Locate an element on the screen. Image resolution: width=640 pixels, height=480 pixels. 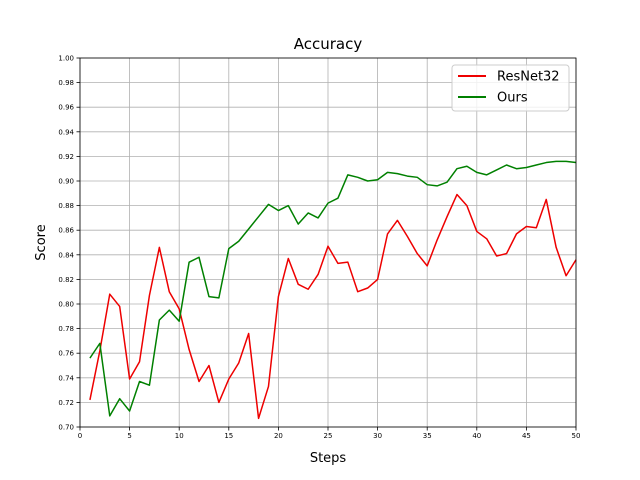
legend-label-resnet32: ResNet32 is located at coordinates (528, 77).